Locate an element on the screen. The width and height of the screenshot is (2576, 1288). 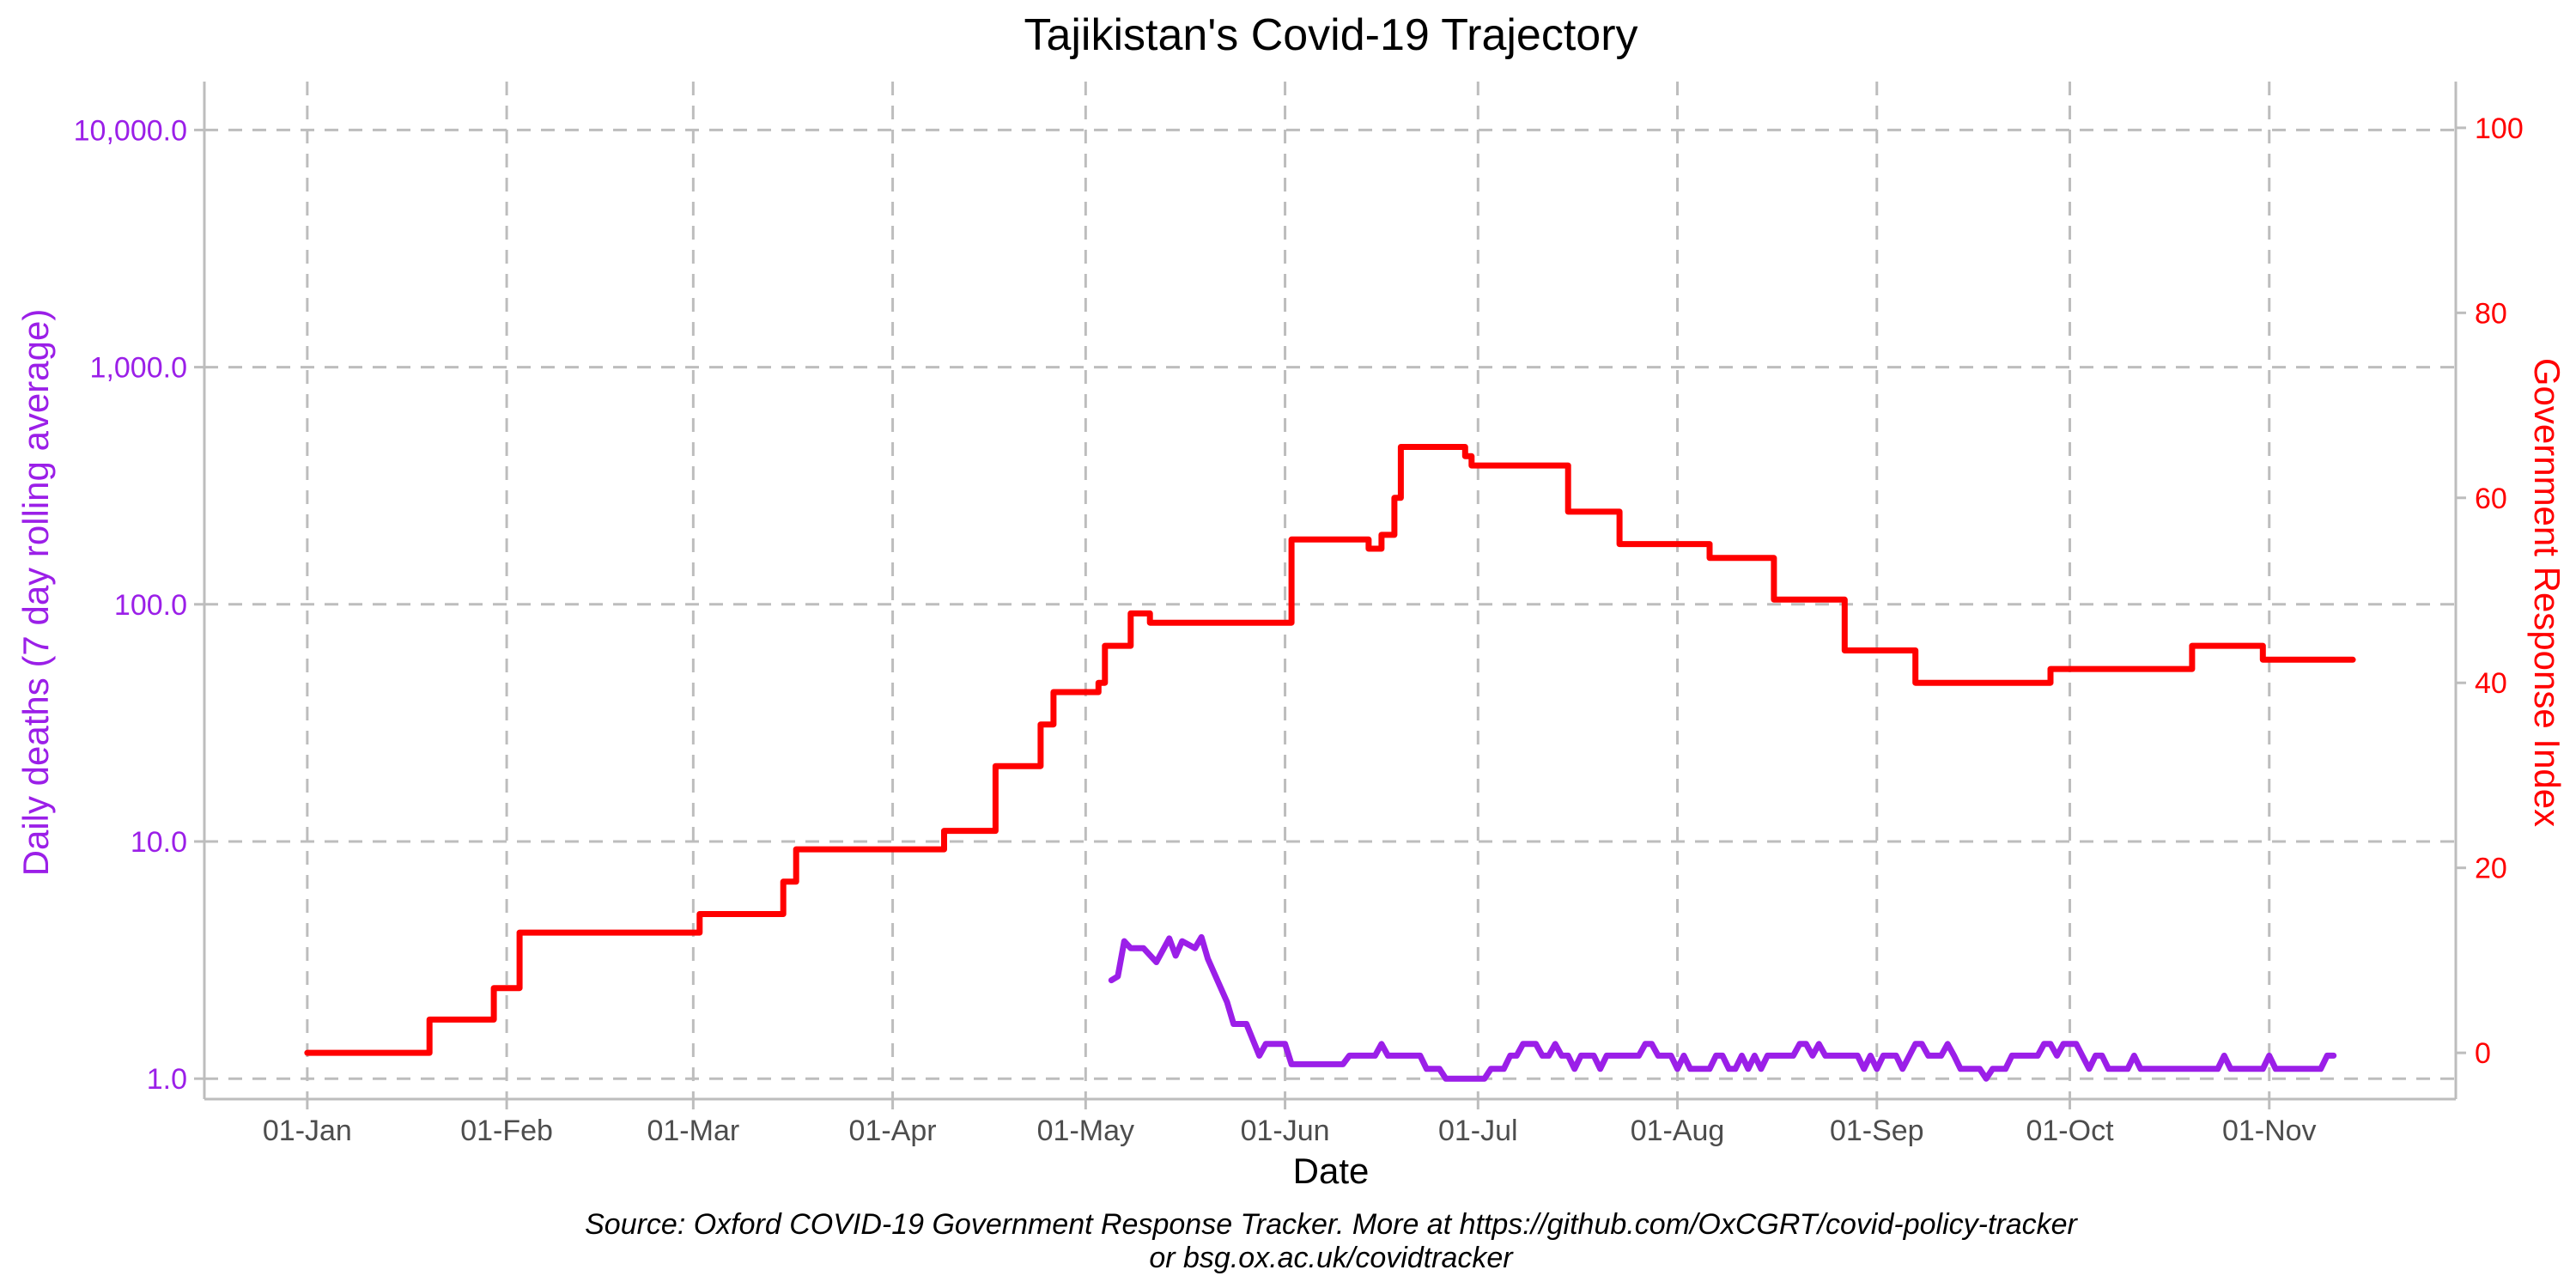
x-tick-label: 01-Jun is located at coordinates (1286, 1131).